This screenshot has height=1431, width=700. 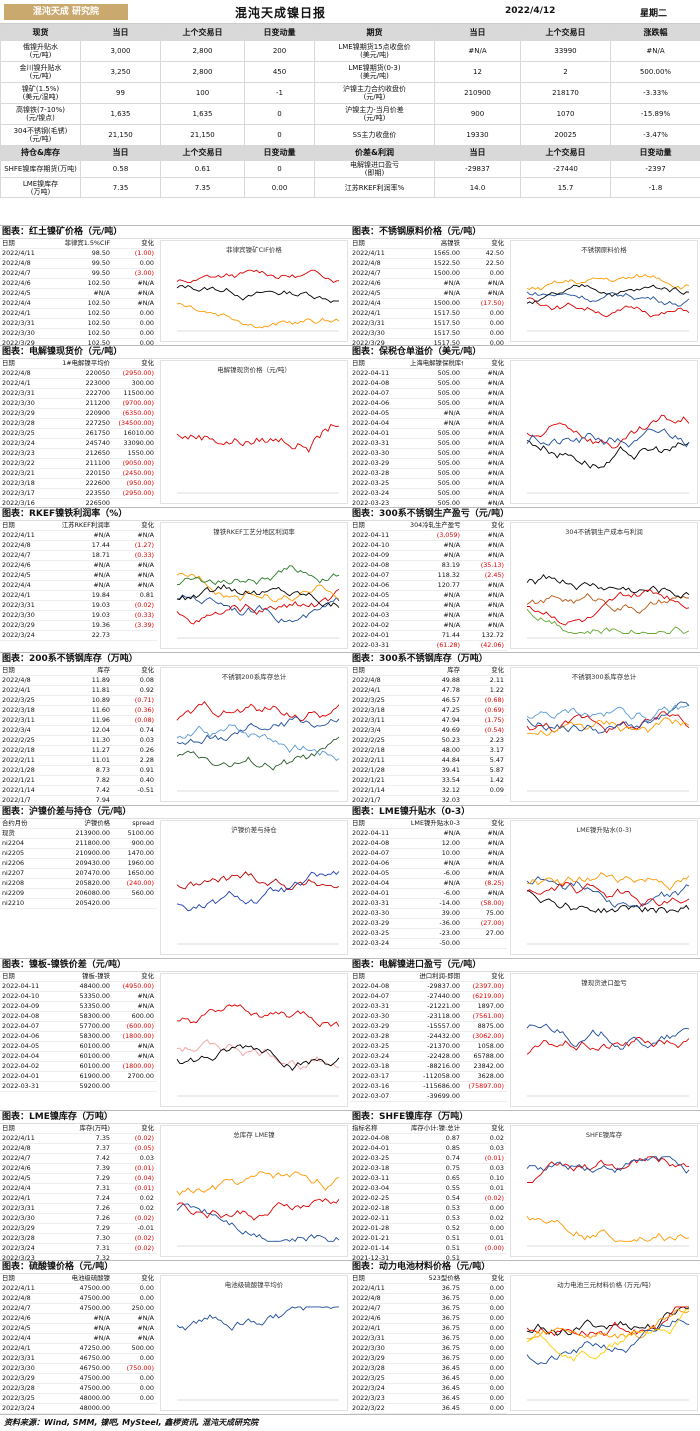 I want to click on table-cell: (0.68), so click(x=485, y=701).